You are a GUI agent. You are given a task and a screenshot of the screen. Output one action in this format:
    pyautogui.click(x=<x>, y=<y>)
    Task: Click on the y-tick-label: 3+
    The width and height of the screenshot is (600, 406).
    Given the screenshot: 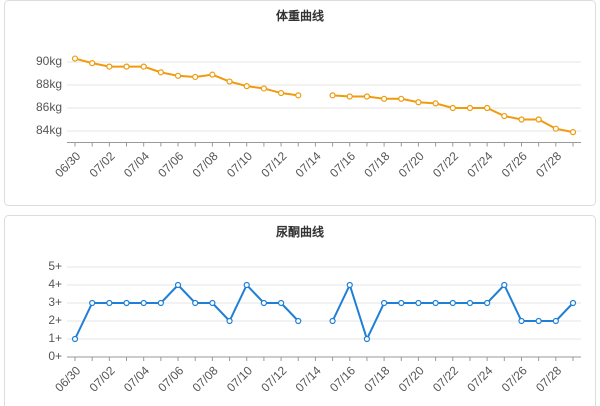 What is the action you would take?
    pyautogui.click(x=55, y=302)
    